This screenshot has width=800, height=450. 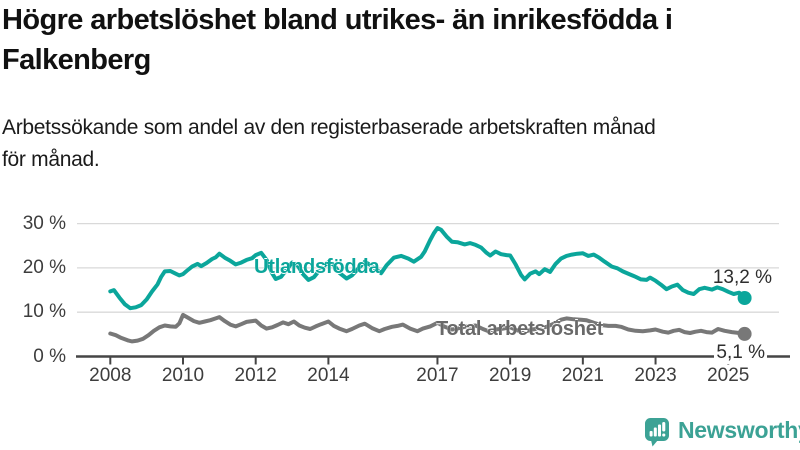 I want to click on x-tick-label: 2008, so click(x=110, y=375).